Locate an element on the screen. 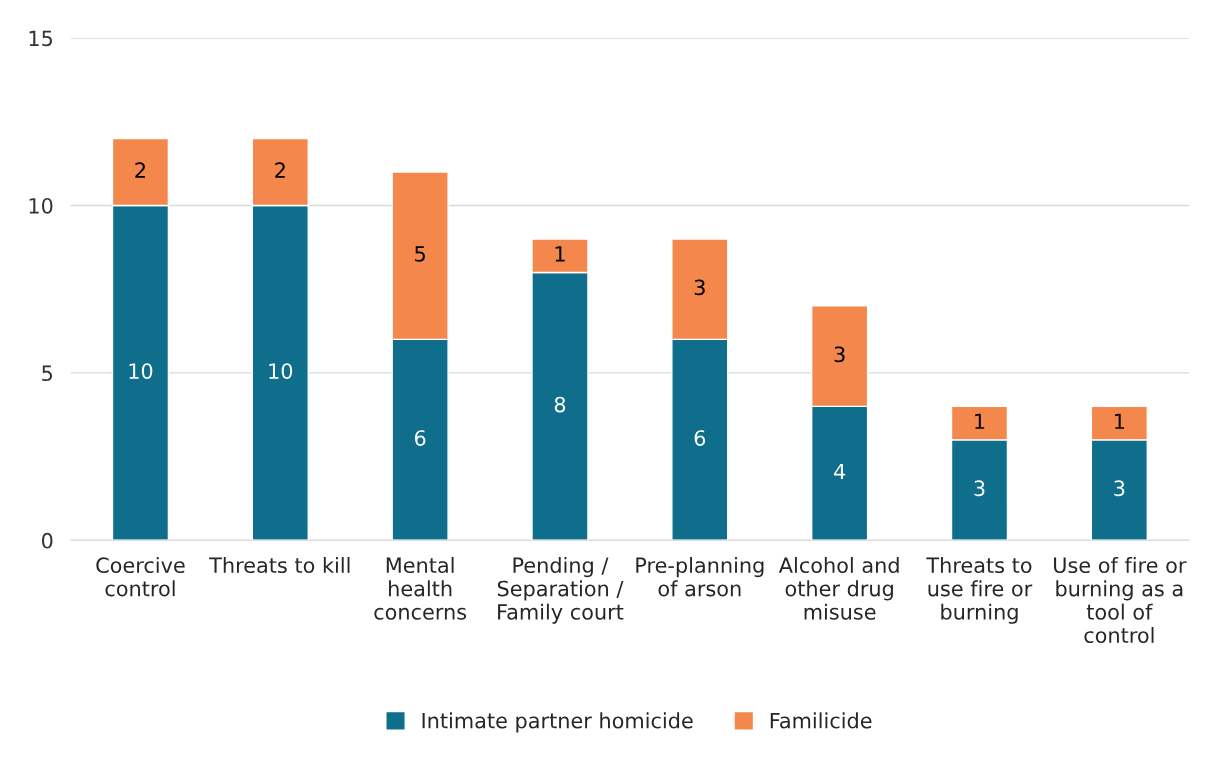  y-tick-label: 0 is located at coordinates (47, 540).